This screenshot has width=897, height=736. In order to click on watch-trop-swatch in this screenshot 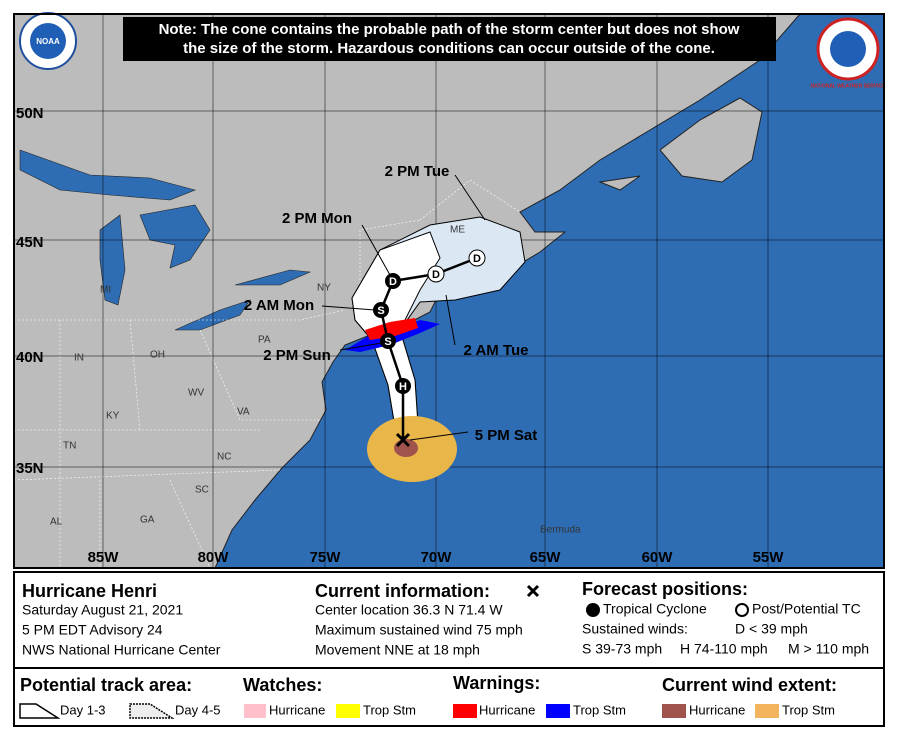, I will do `click(348, 711)`.